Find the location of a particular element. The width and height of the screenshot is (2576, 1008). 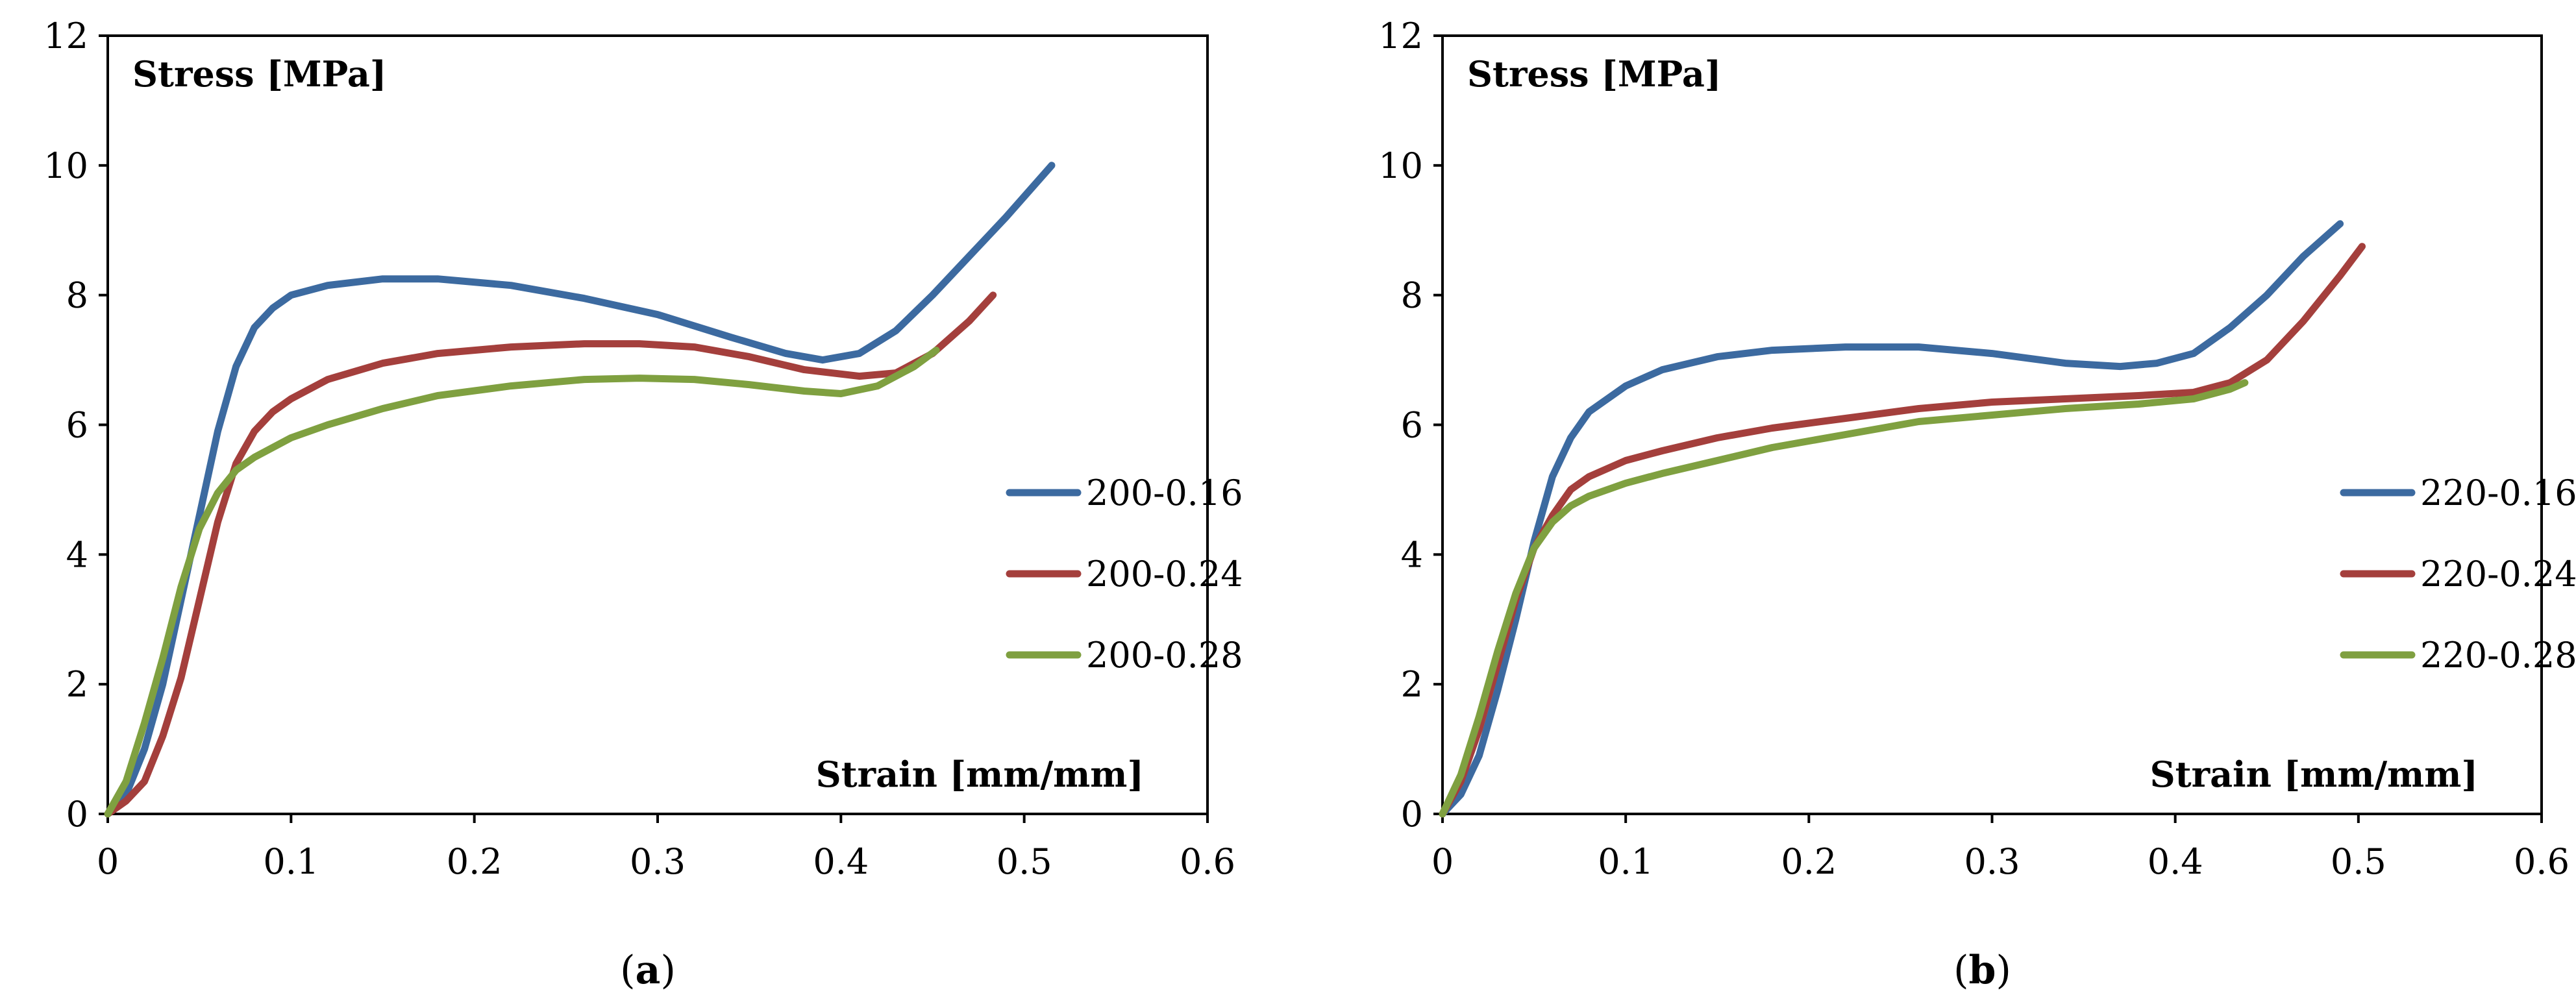

legend-label: 200-0.24 is located at coordinates (1164, 574).